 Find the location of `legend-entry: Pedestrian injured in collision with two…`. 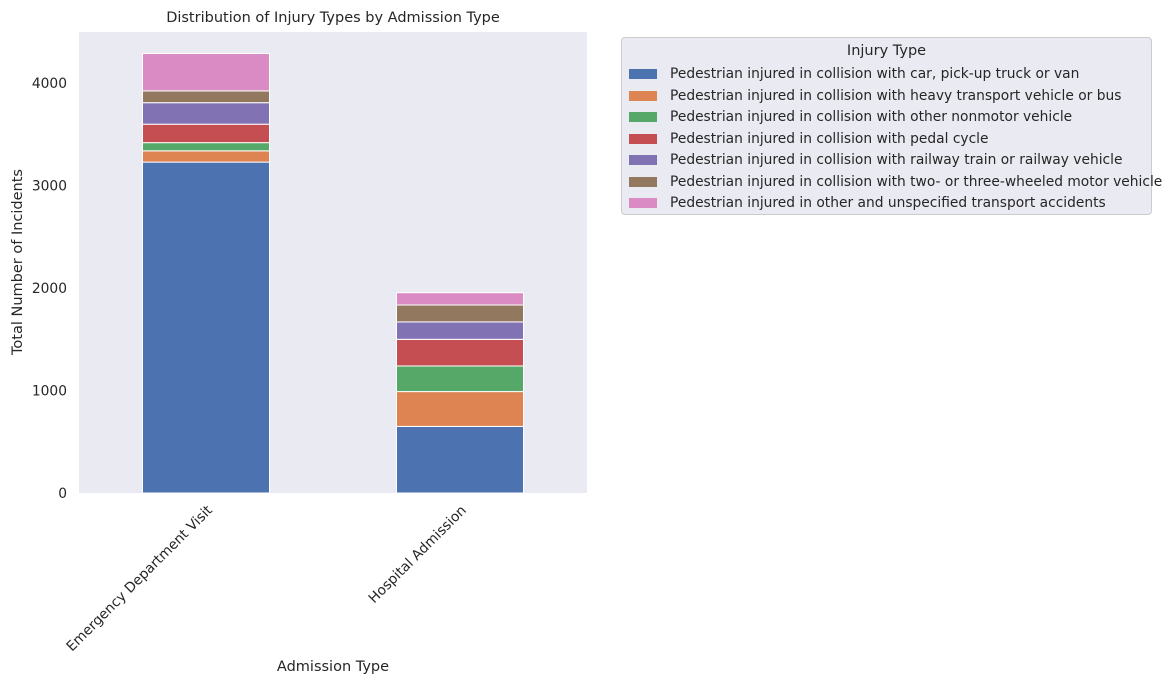

legend-entry: Pedestrian injured in collision with two… is located at coordinates (895, 182).